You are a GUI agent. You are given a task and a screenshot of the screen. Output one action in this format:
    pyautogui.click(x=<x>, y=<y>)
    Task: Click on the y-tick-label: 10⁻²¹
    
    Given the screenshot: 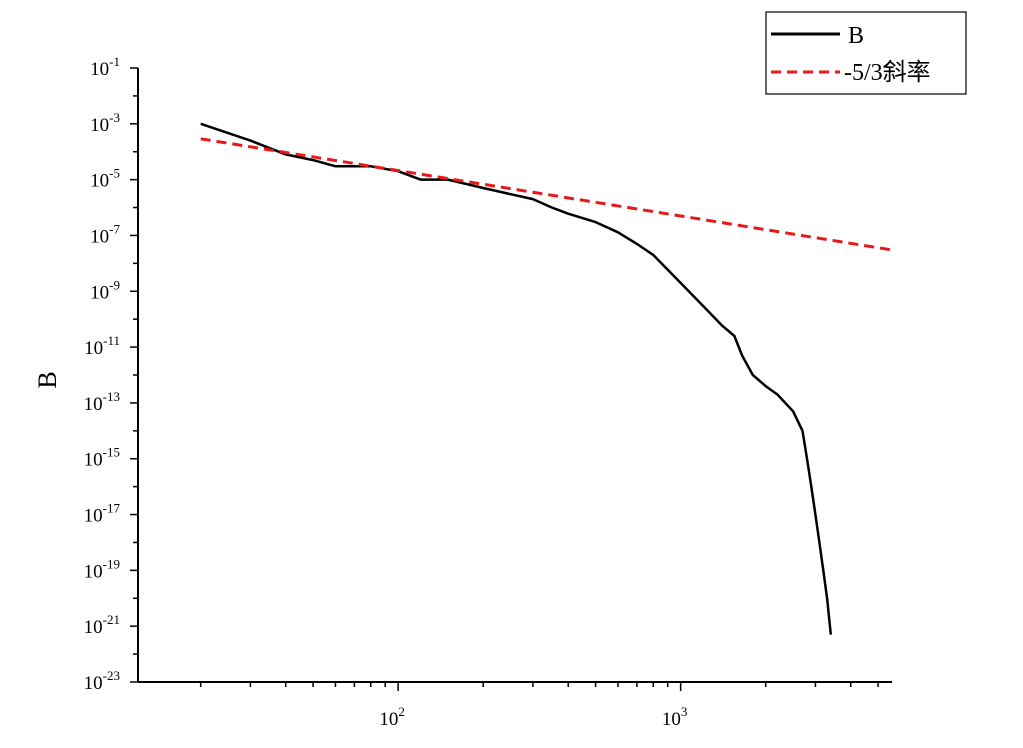 What is the action you would take?
    pyautogui.click(x=102, y=625)
    